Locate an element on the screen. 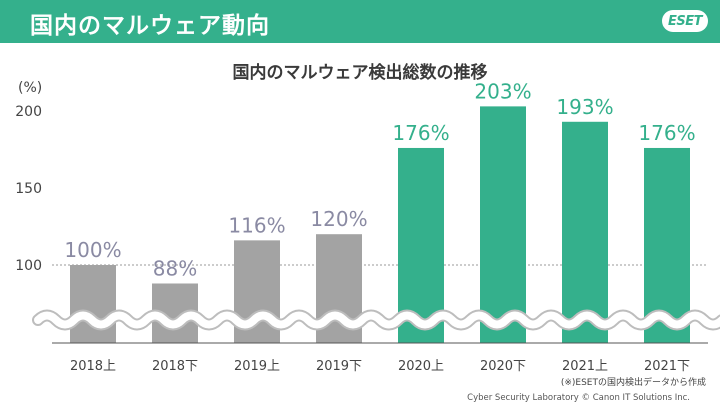  x-tick-label: 2019上 is located at coordinates (257, 366).